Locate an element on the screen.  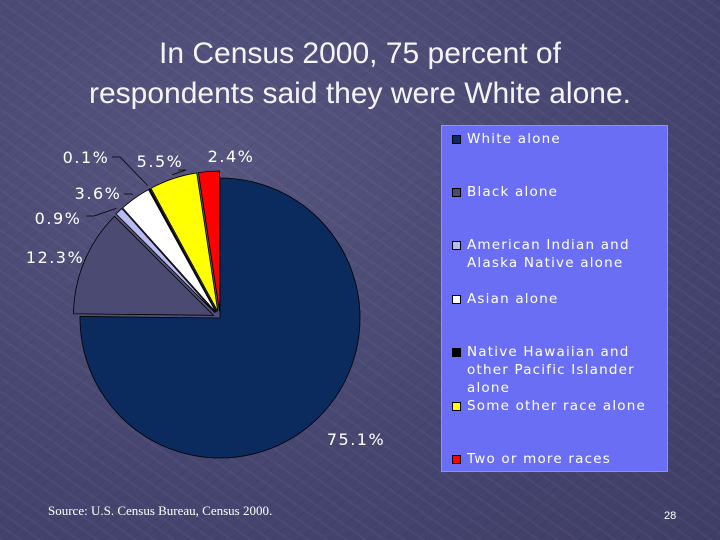
pie-slice-american-indian is located at coordinates (165, 260).